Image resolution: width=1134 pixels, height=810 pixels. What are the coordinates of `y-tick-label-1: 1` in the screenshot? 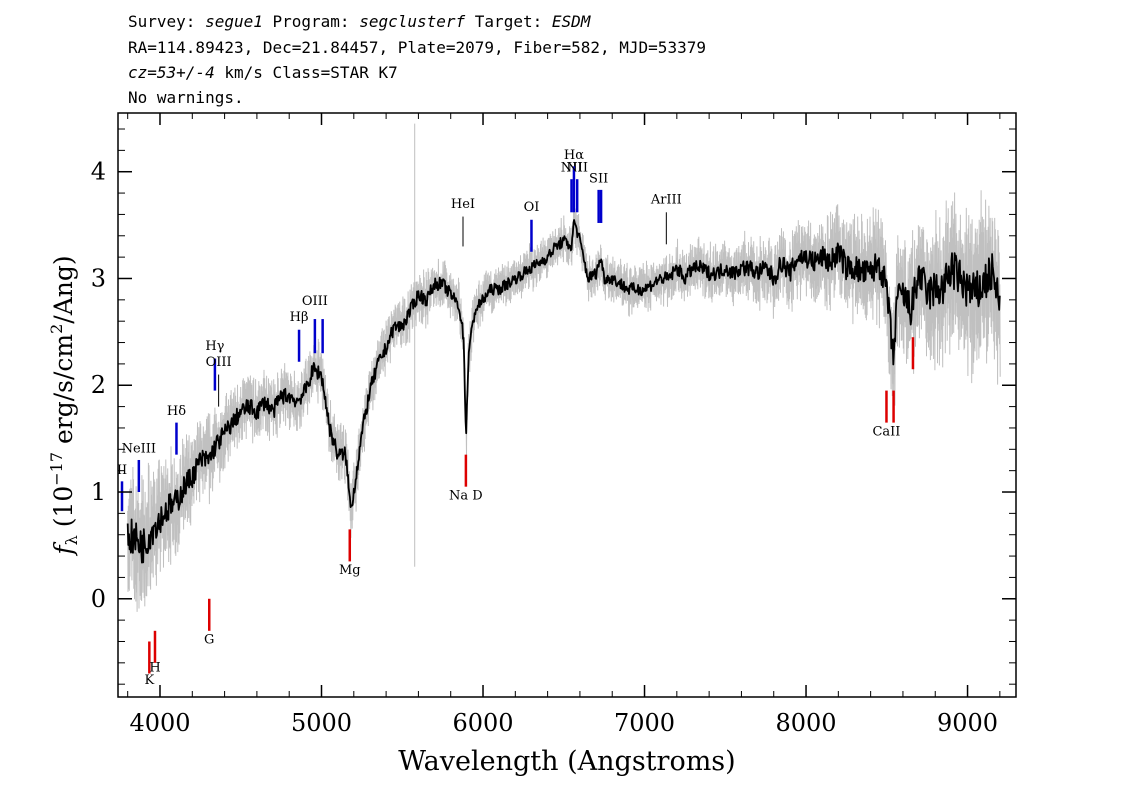 It's located at (98, 492).